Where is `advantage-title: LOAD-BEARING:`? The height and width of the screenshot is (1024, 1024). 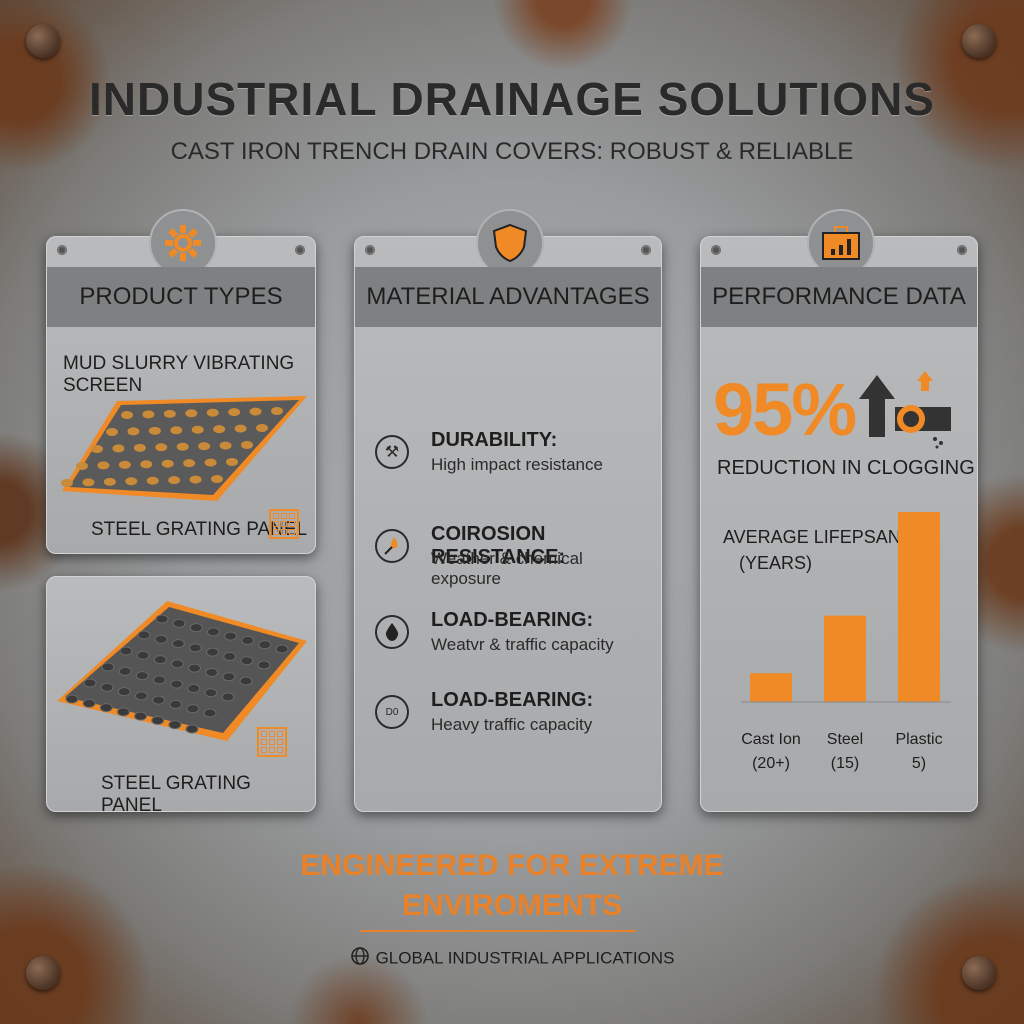 advantage-title: LOAD-BEARING: is located at coordinates (512, 700).